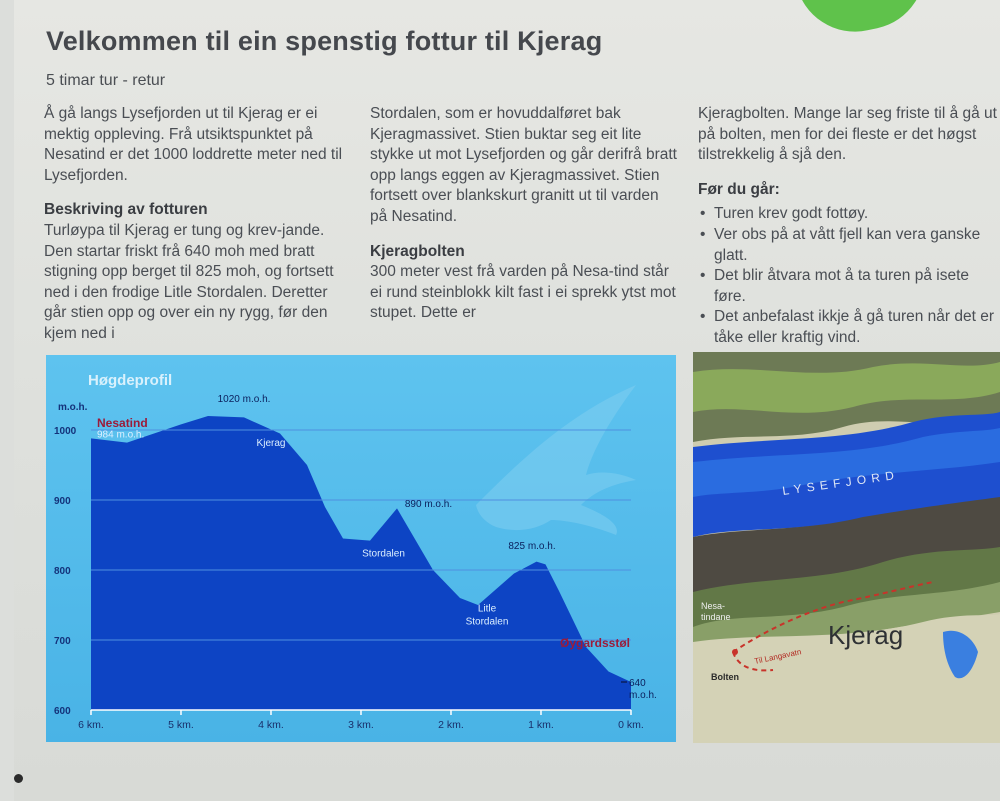 This screenshot has height=801, width=1000. What do you see at coordinates (428, 504) in the screenshot?
I see `chart-annotation: 890 m.o.h.` at bounding box center [428, 504].